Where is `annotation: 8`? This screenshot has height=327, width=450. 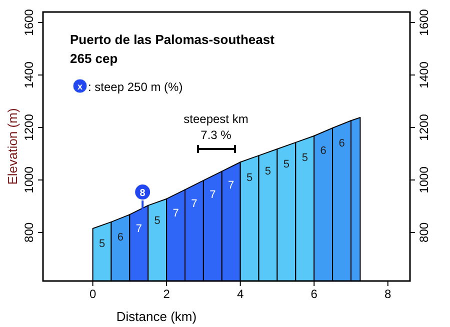 annotation: 8 is located at coordinates (143, 194).